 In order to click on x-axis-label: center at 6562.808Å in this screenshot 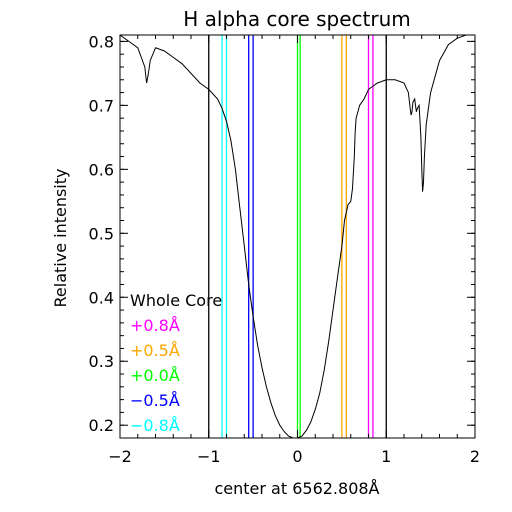, I will do `click(296, 488)`.